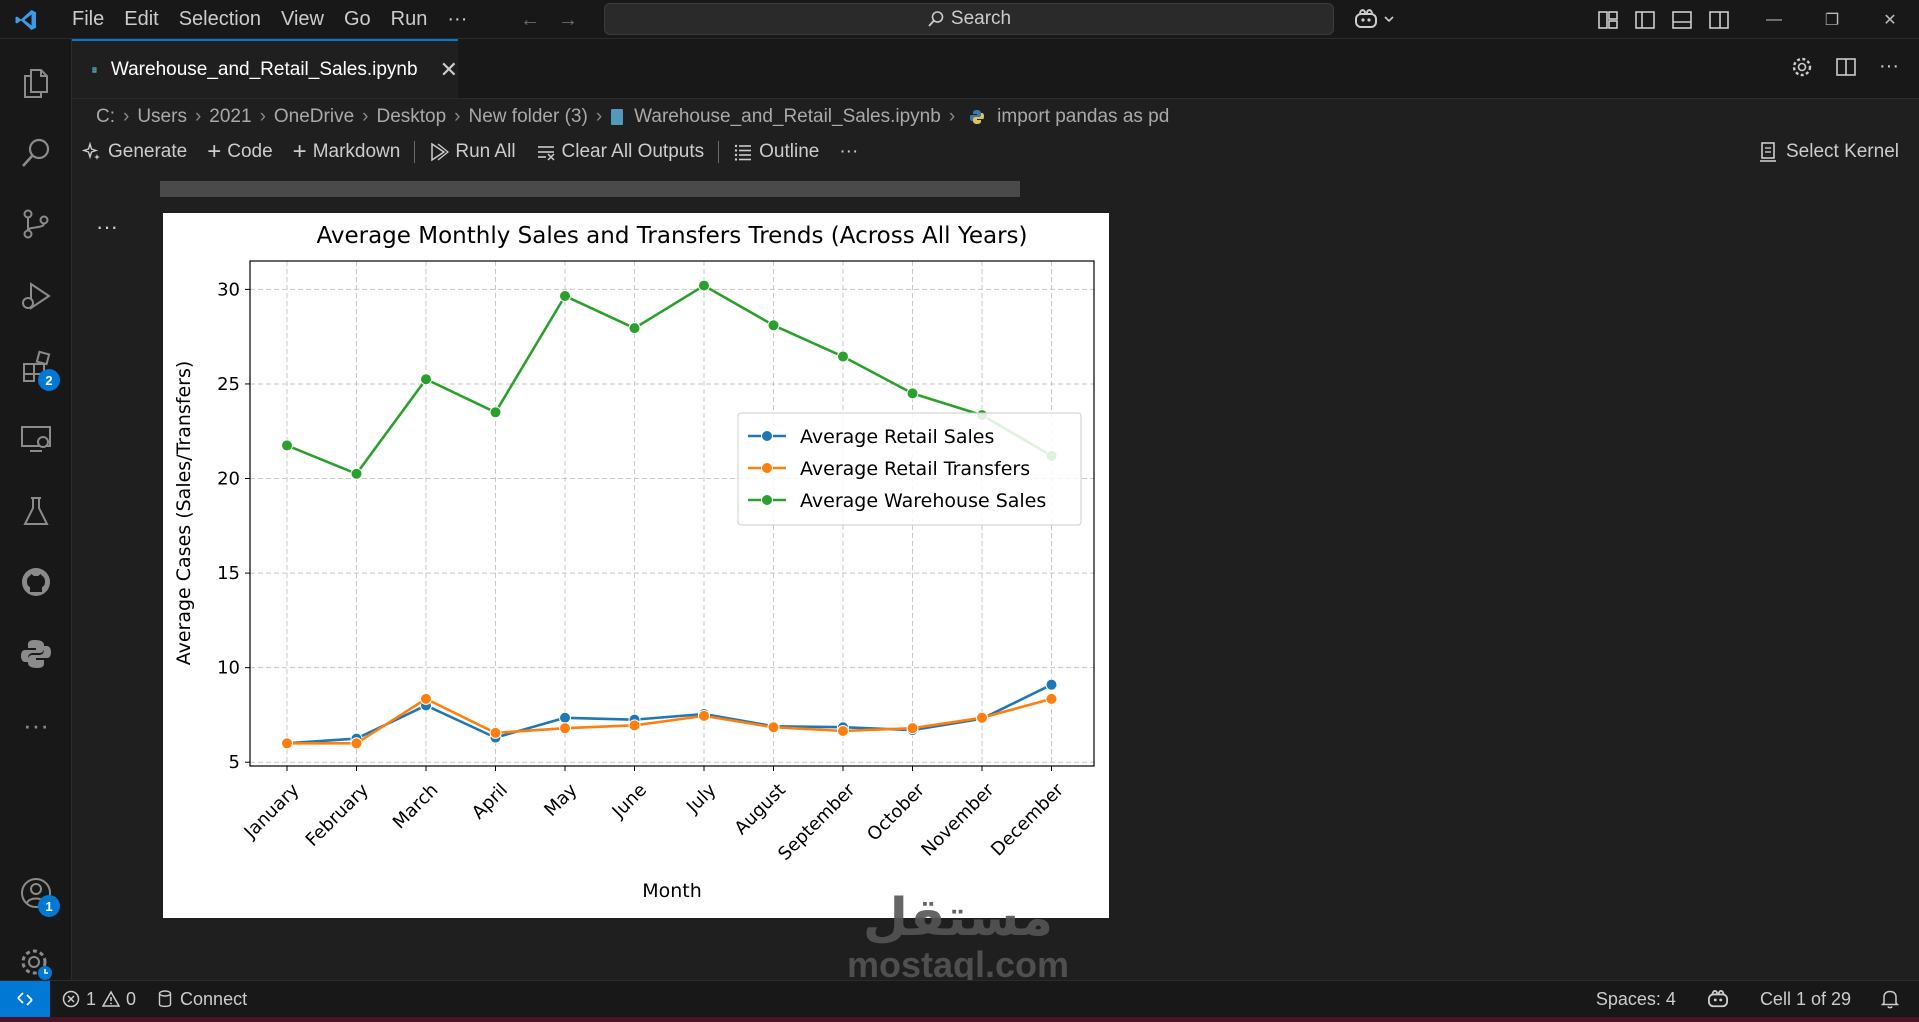 The width and height of the screenshot is (1919, 1022). Describe the element at coordinates (760, 809) in the screenshot. I see `x-tick-label: August` at that location.